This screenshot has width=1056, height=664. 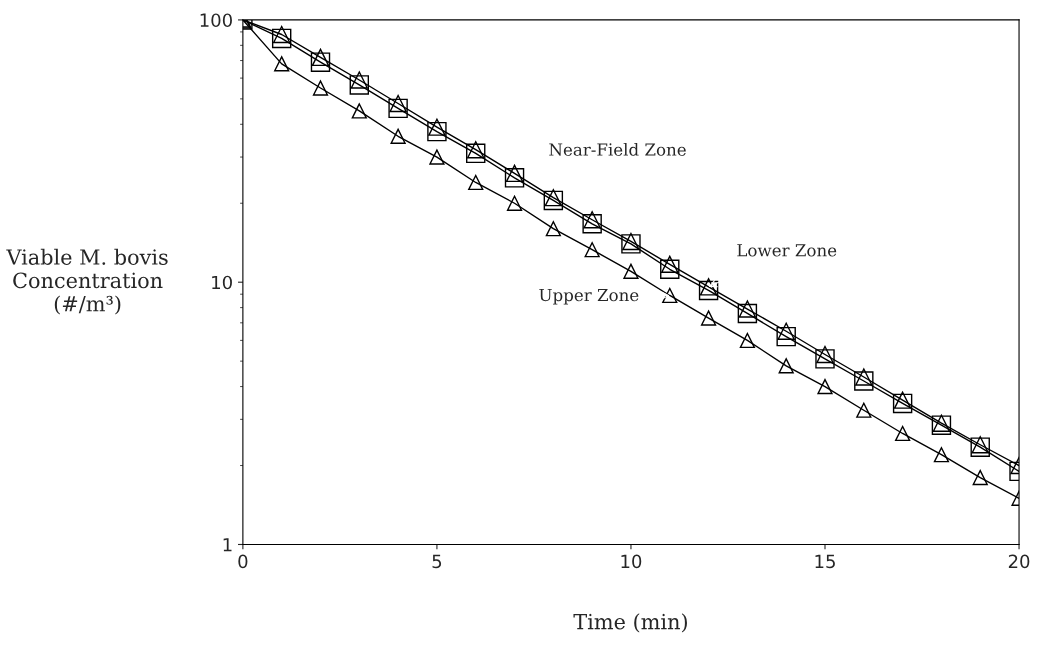 What do you see at coordinates (216, 20) in the screenshot?
I see `y-tick-label: 100` at bounding box center [216, 20].